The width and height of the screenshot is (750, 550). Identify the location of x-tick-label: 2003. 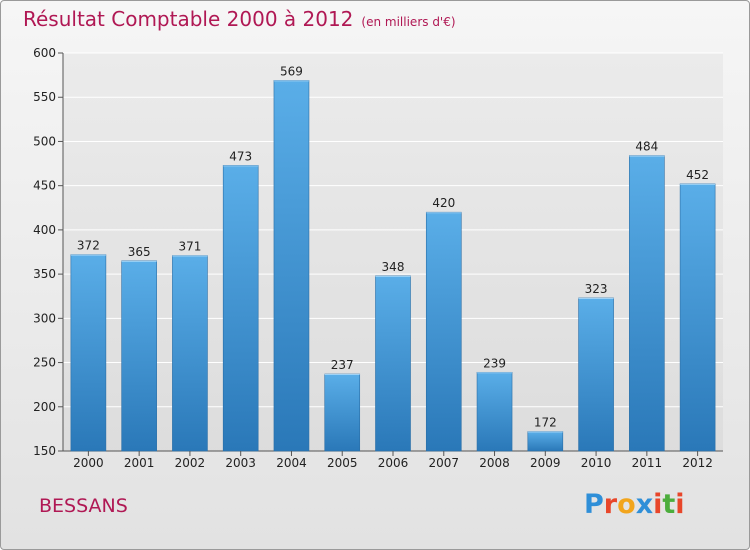
(240, 463).